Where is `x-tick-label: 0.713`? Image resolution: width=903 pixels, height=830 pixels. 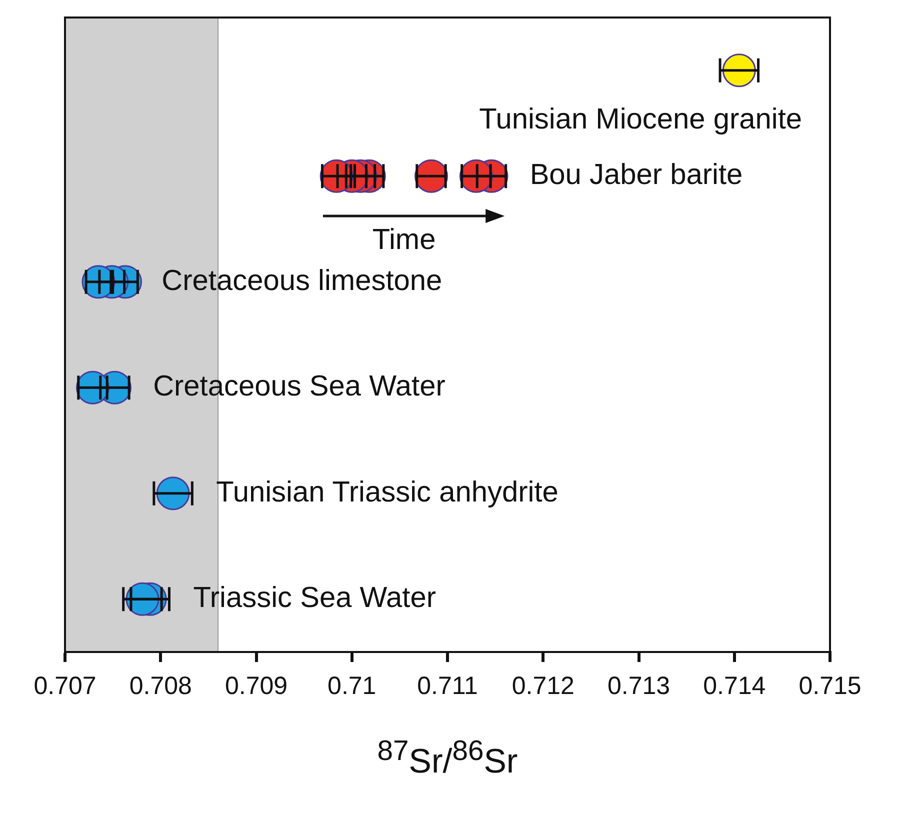
x-tick-label: 0.713 is located at coordinates (638, 686).